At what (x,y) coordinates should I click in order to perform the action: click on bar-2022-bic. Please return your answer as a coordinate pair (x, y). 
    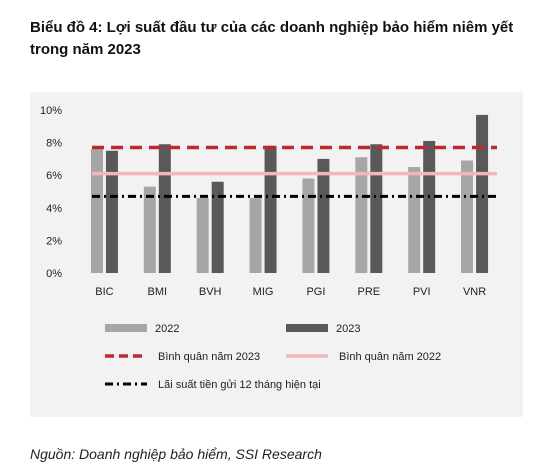
    Looking at the image, I should click on (96, 211).